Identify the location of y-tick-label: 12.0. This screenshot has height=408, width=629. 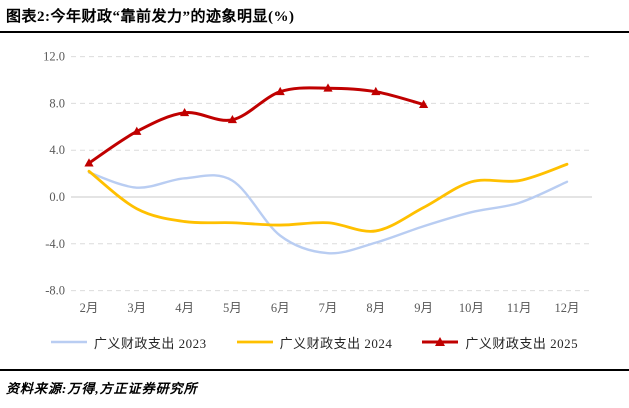
(54, 57).